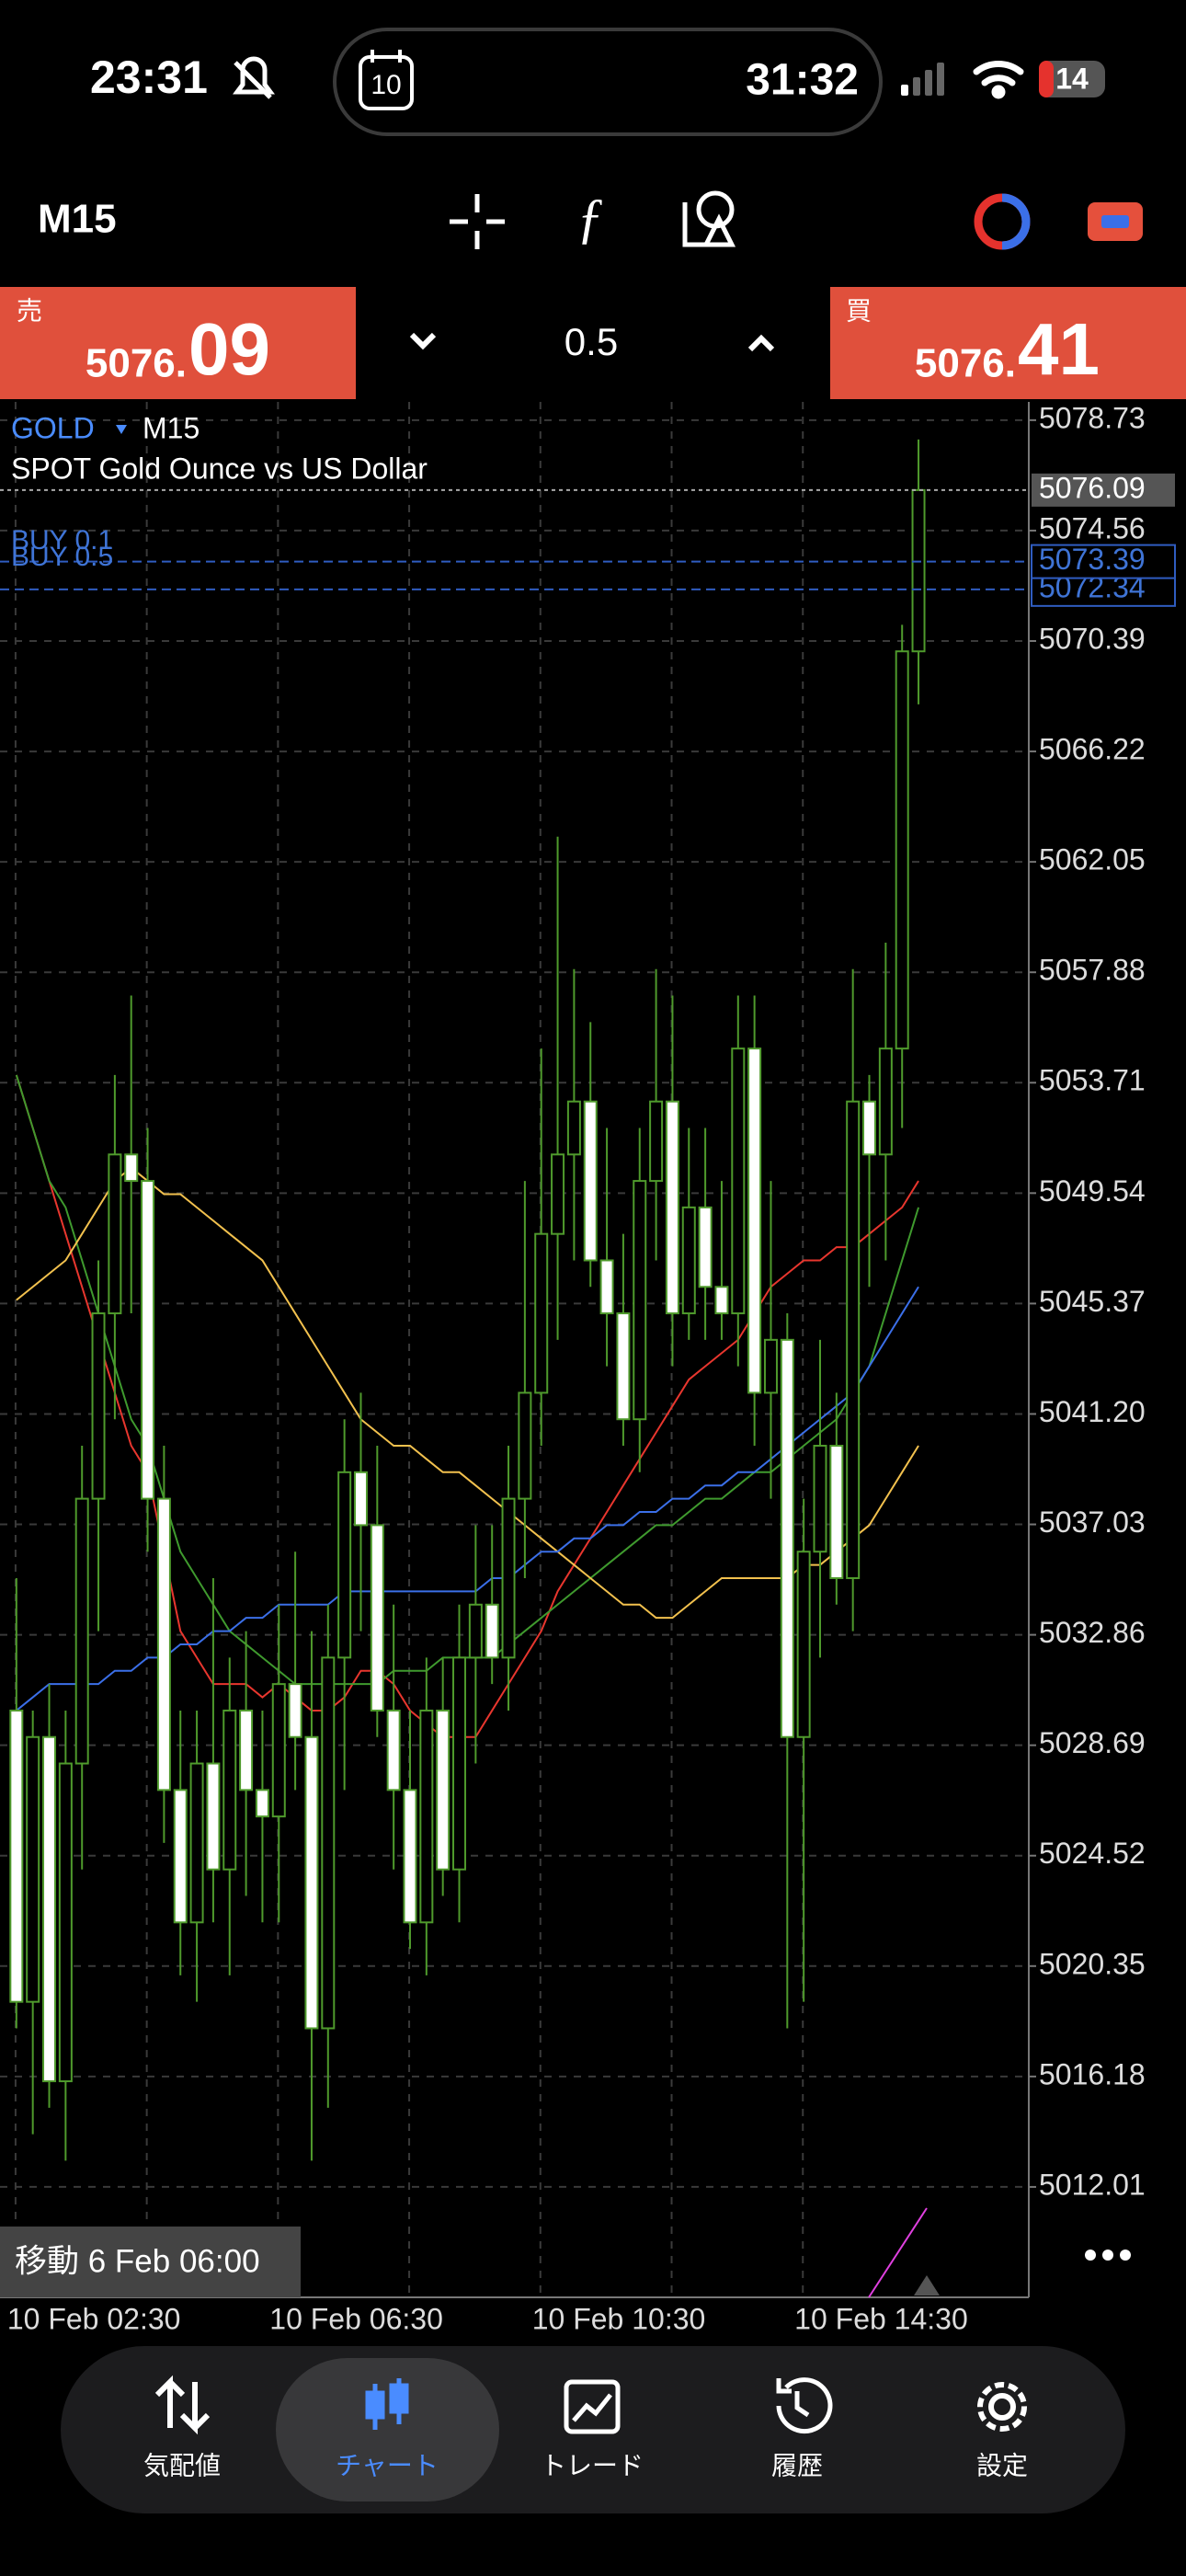  I want to click on nav-item: トレード, so click(592, 2465).